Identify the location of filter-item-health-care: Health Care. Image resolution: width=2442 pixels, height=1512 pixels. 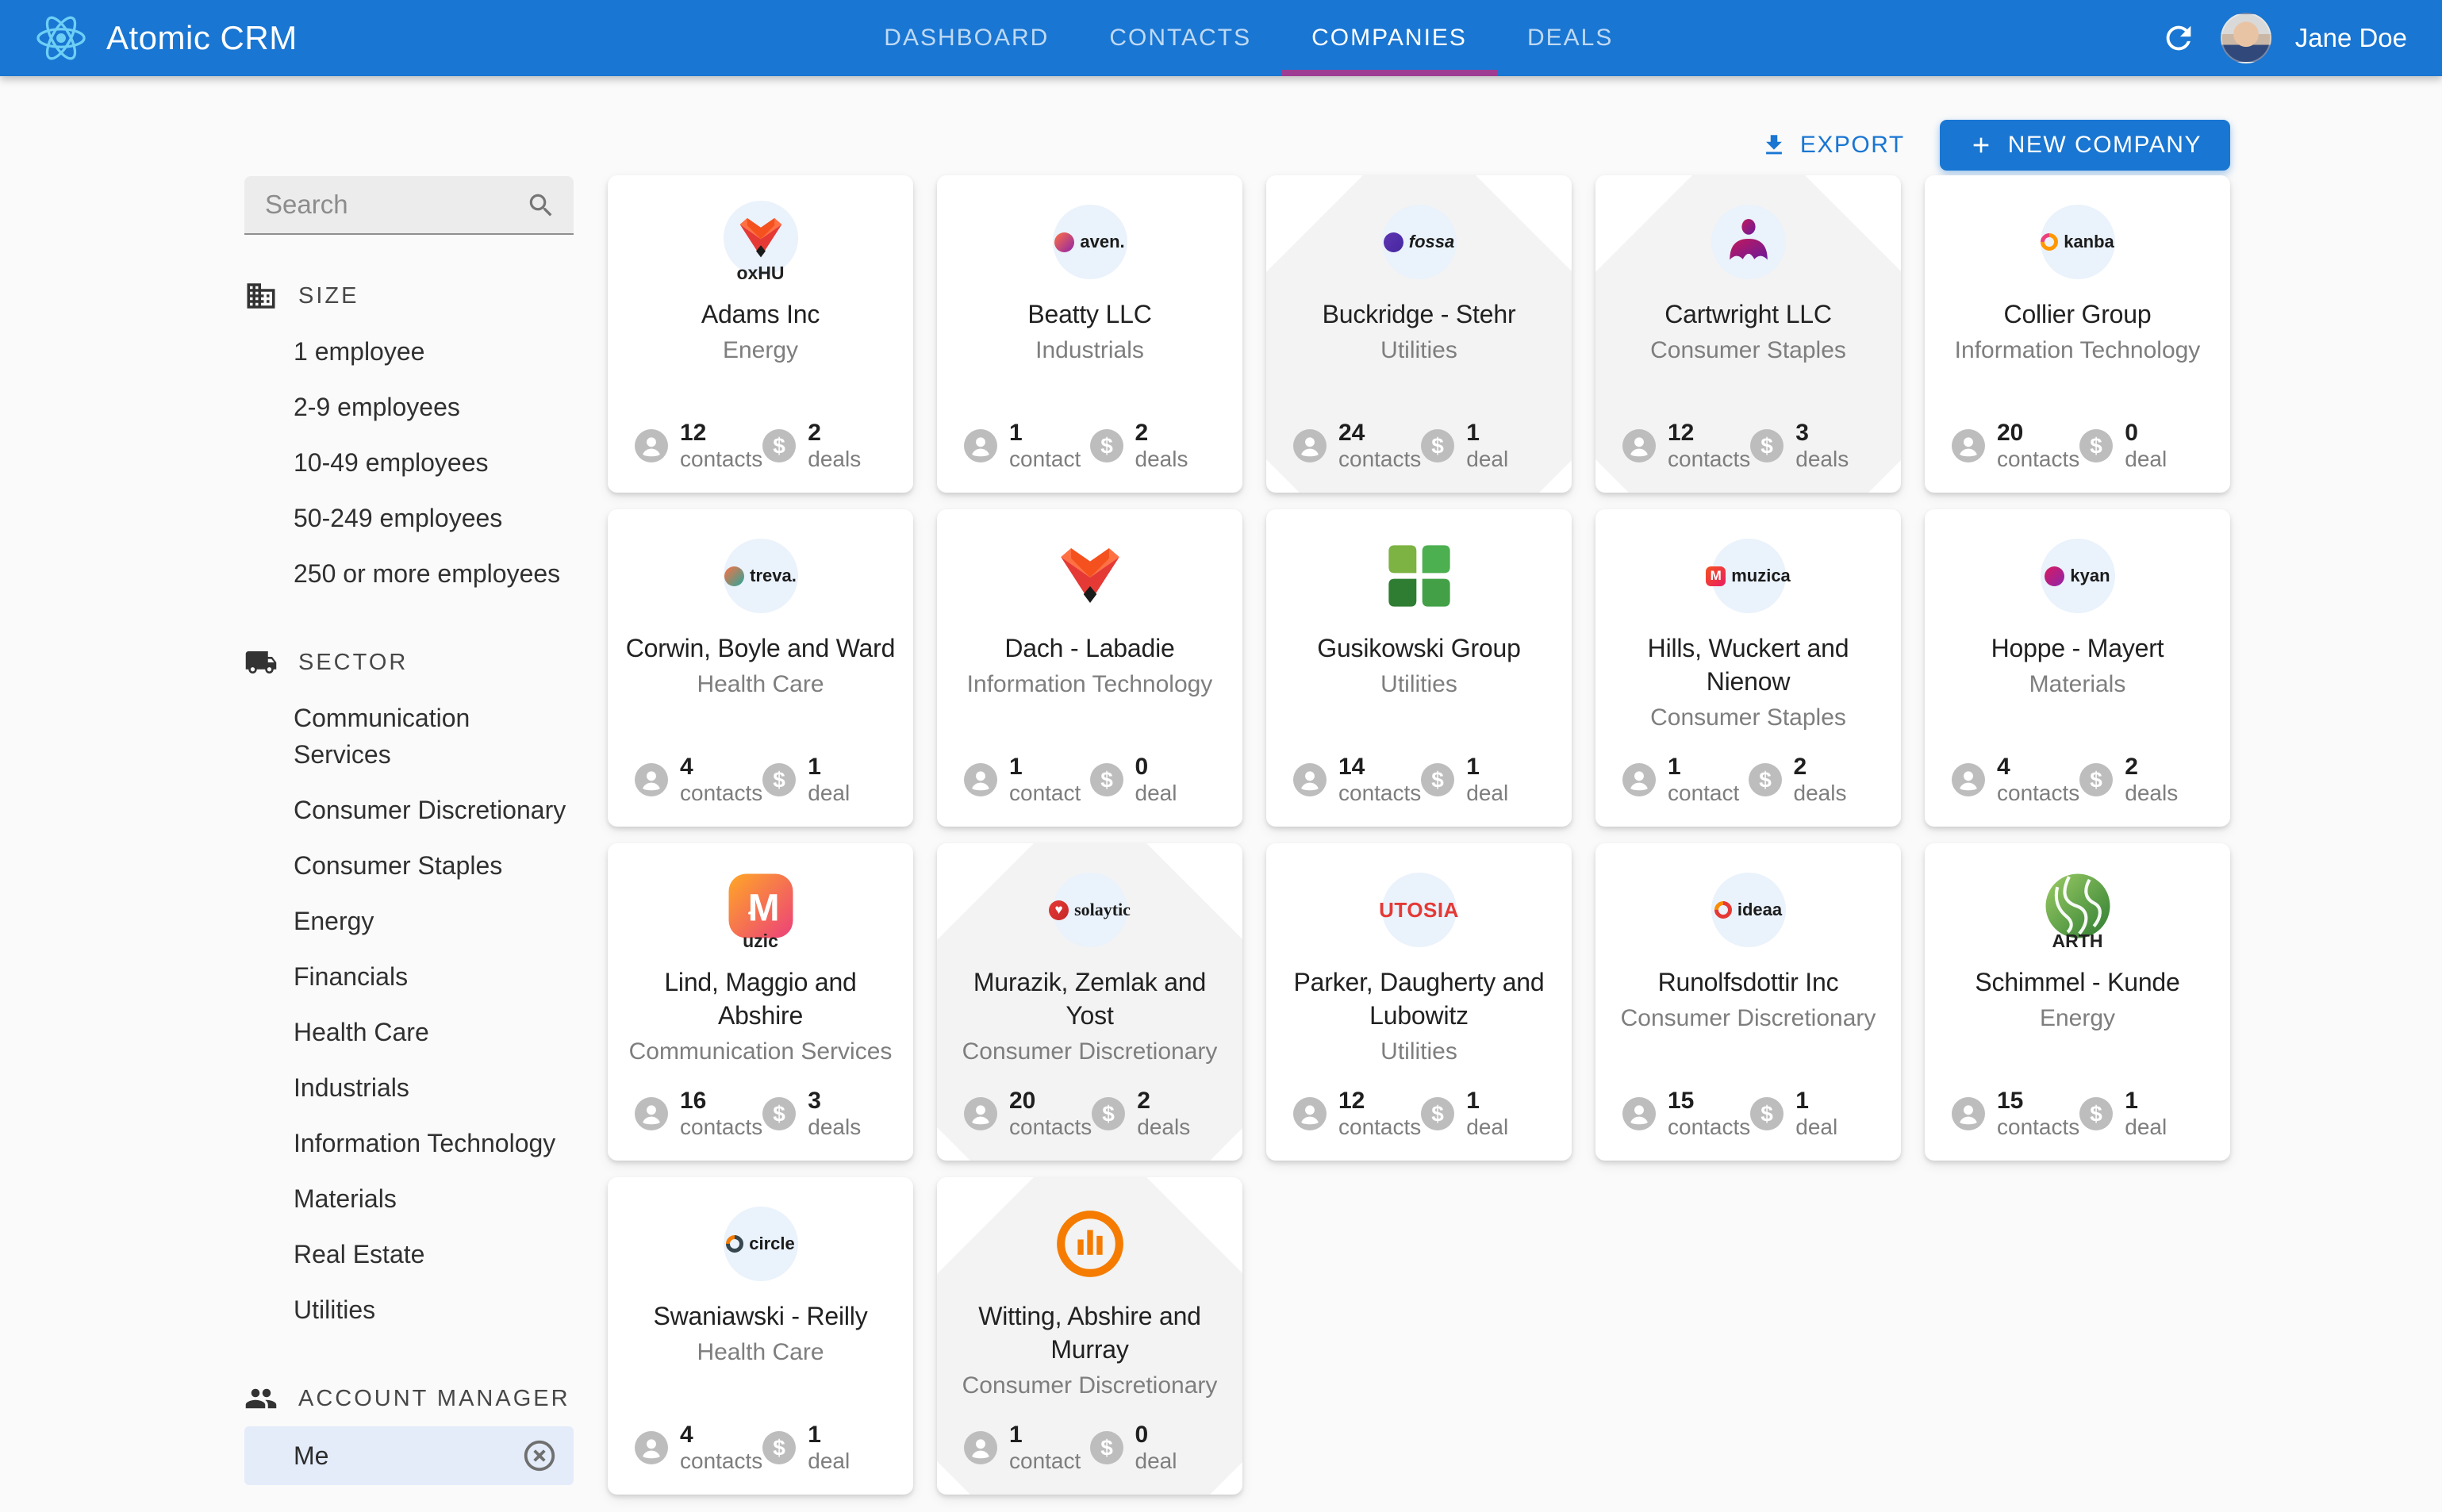
(361, 1032).